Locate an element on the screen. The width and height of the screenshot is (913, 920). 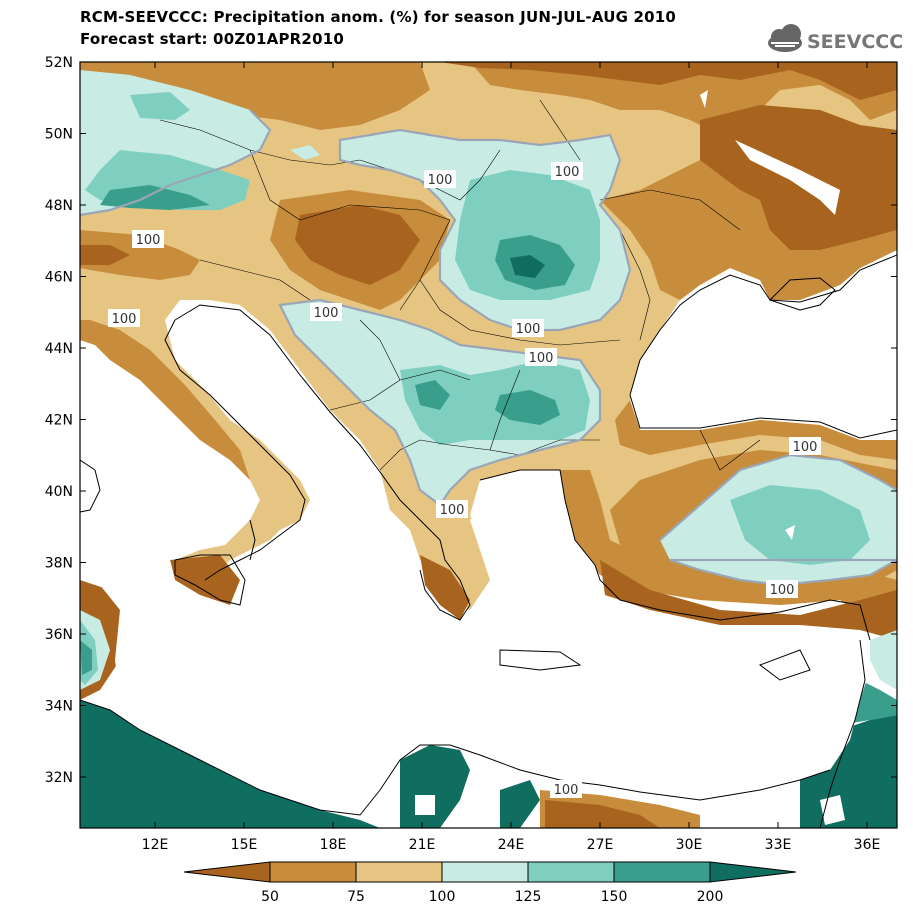
latitude-labels: 52N 50N 48N 46N 44N 42N 40N 38N 36N 34N 32N is located at coordinates (59, 420).